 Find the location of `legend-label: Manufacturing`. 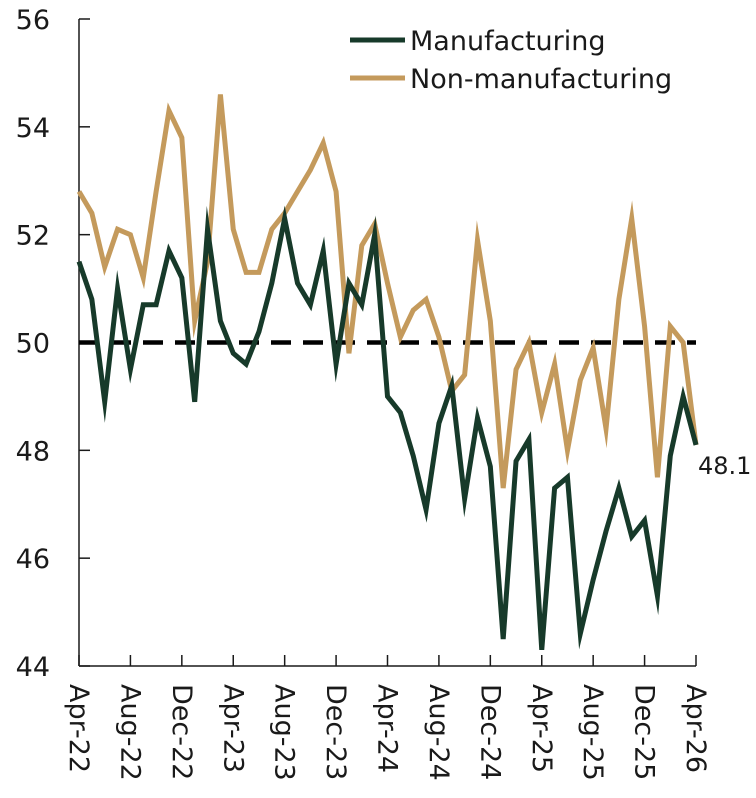

legend-label: Manufacturing is located at coordinates (508, 41).